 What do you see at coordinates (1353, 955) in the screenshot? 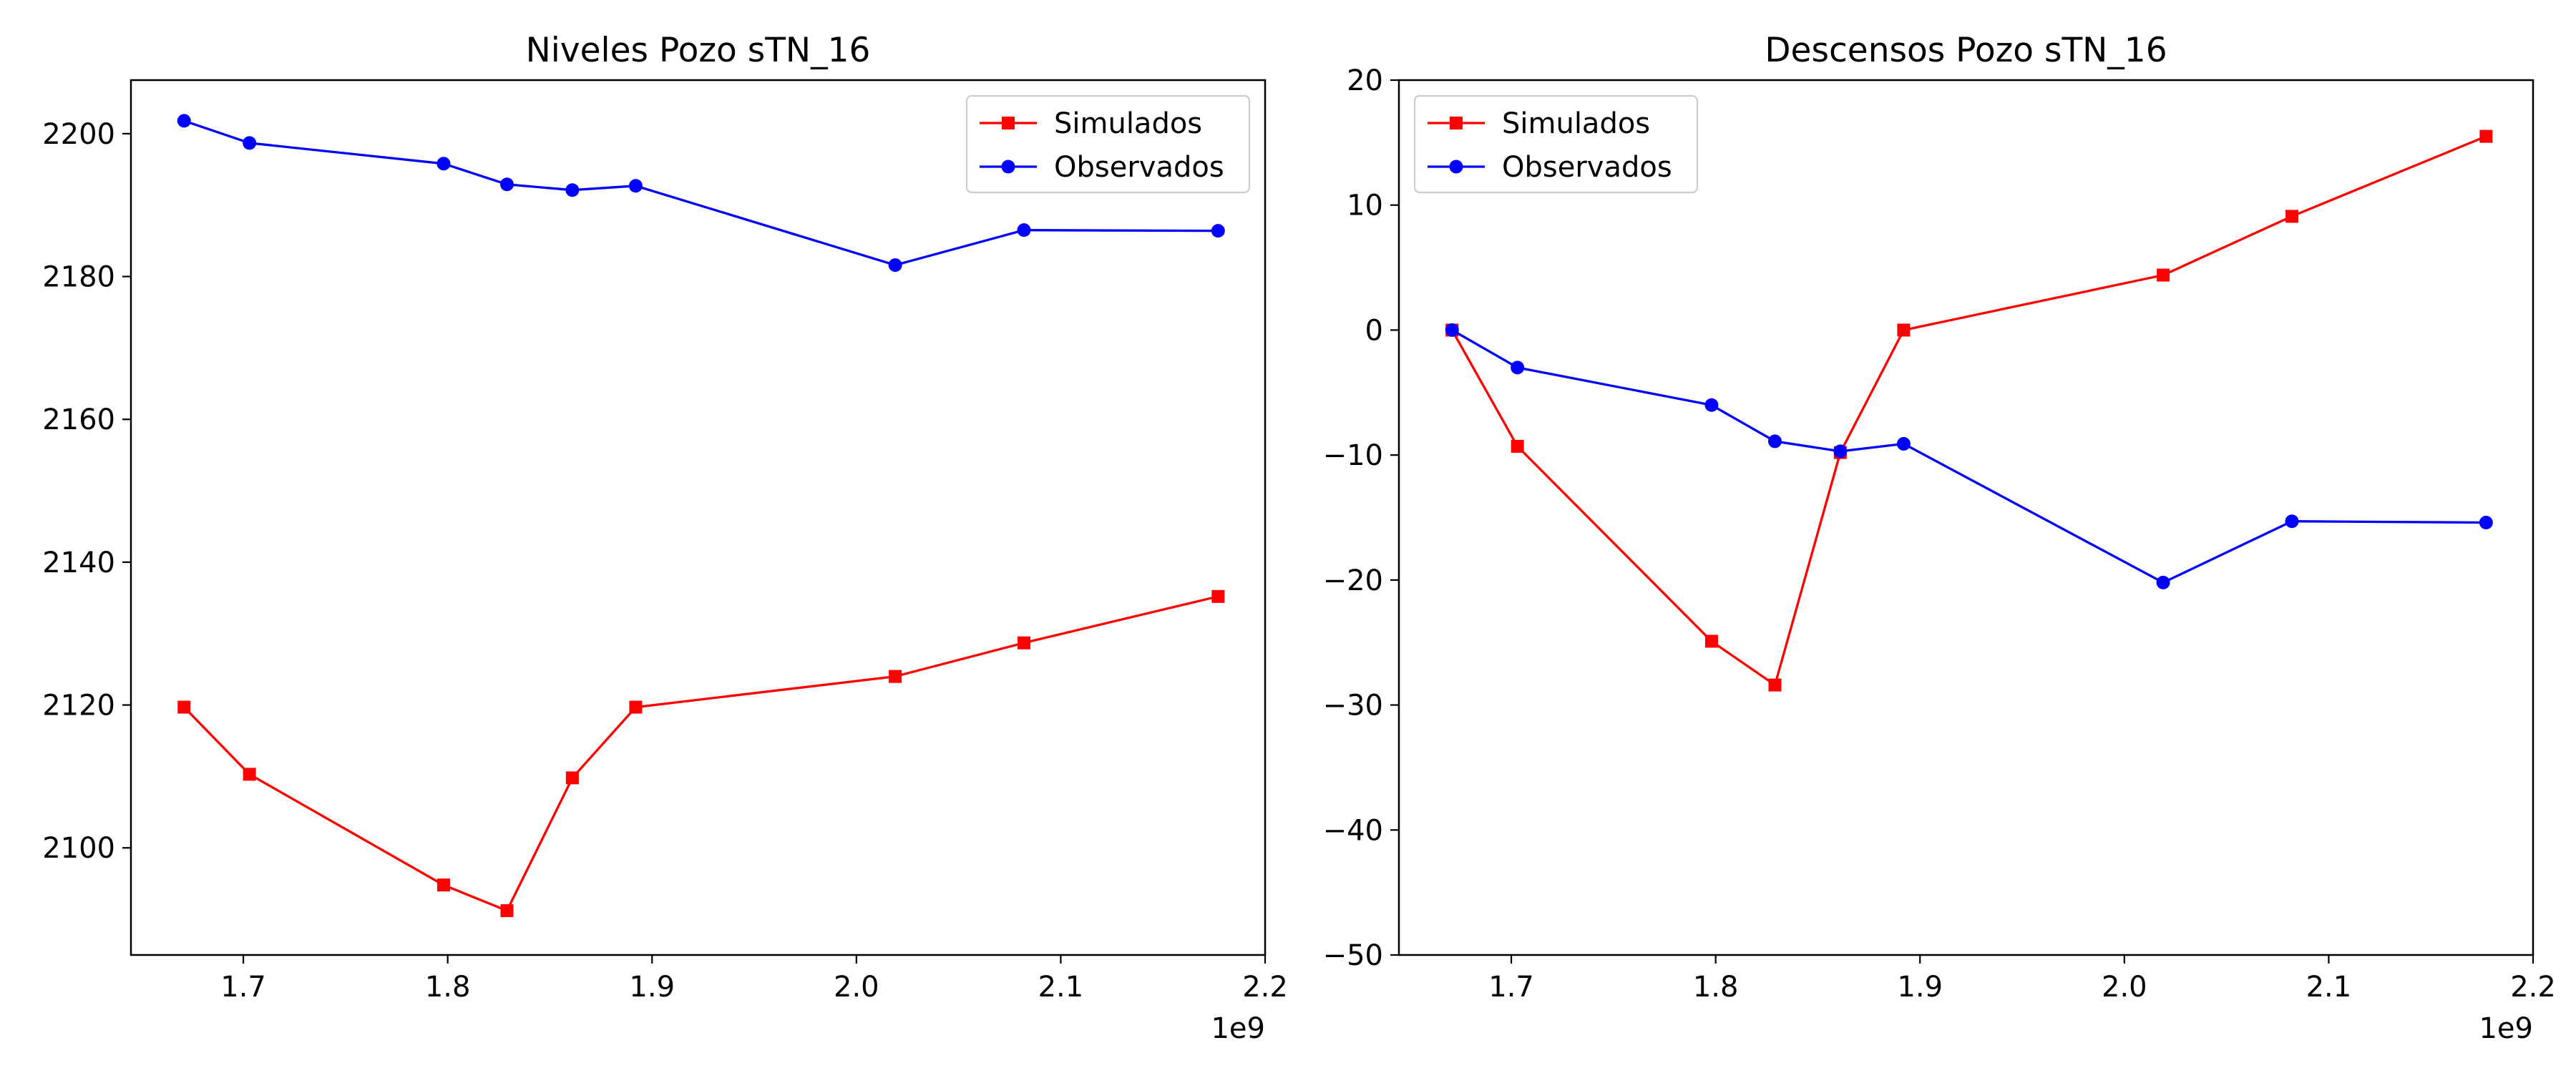
I see `y-tick-label: −50` at bounding box center [1353, 955].